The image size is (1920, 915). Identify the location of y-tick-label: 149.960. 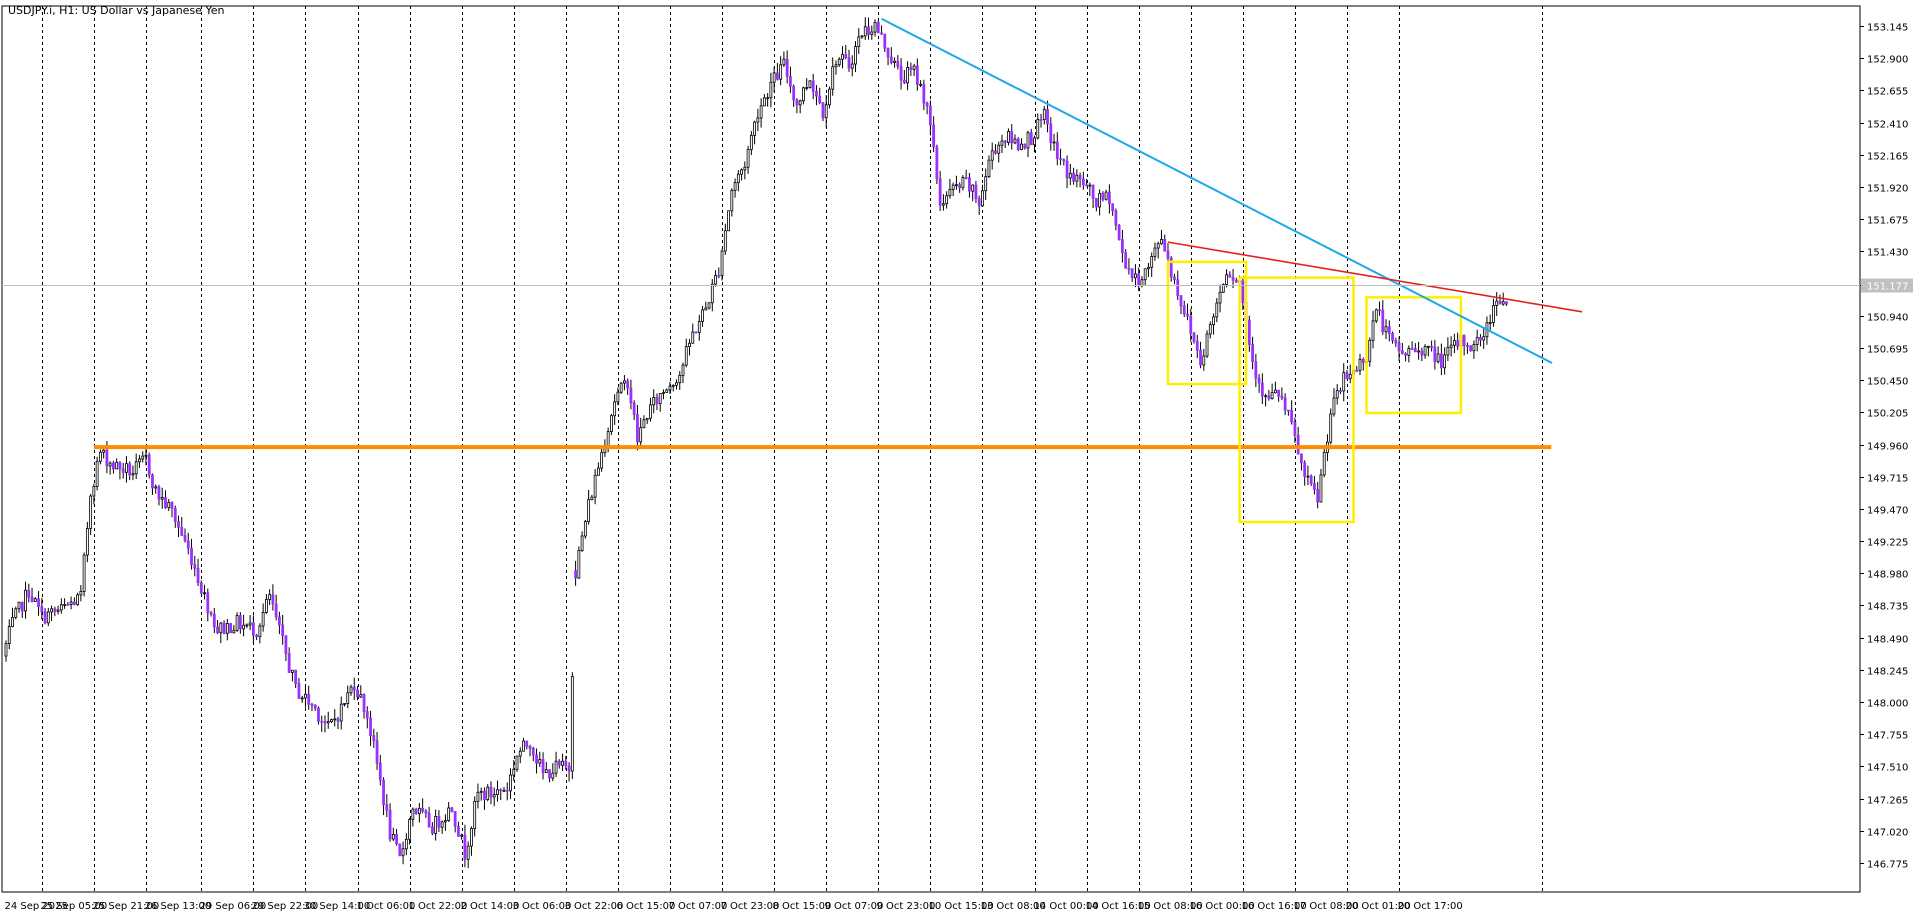
(1887, 447).